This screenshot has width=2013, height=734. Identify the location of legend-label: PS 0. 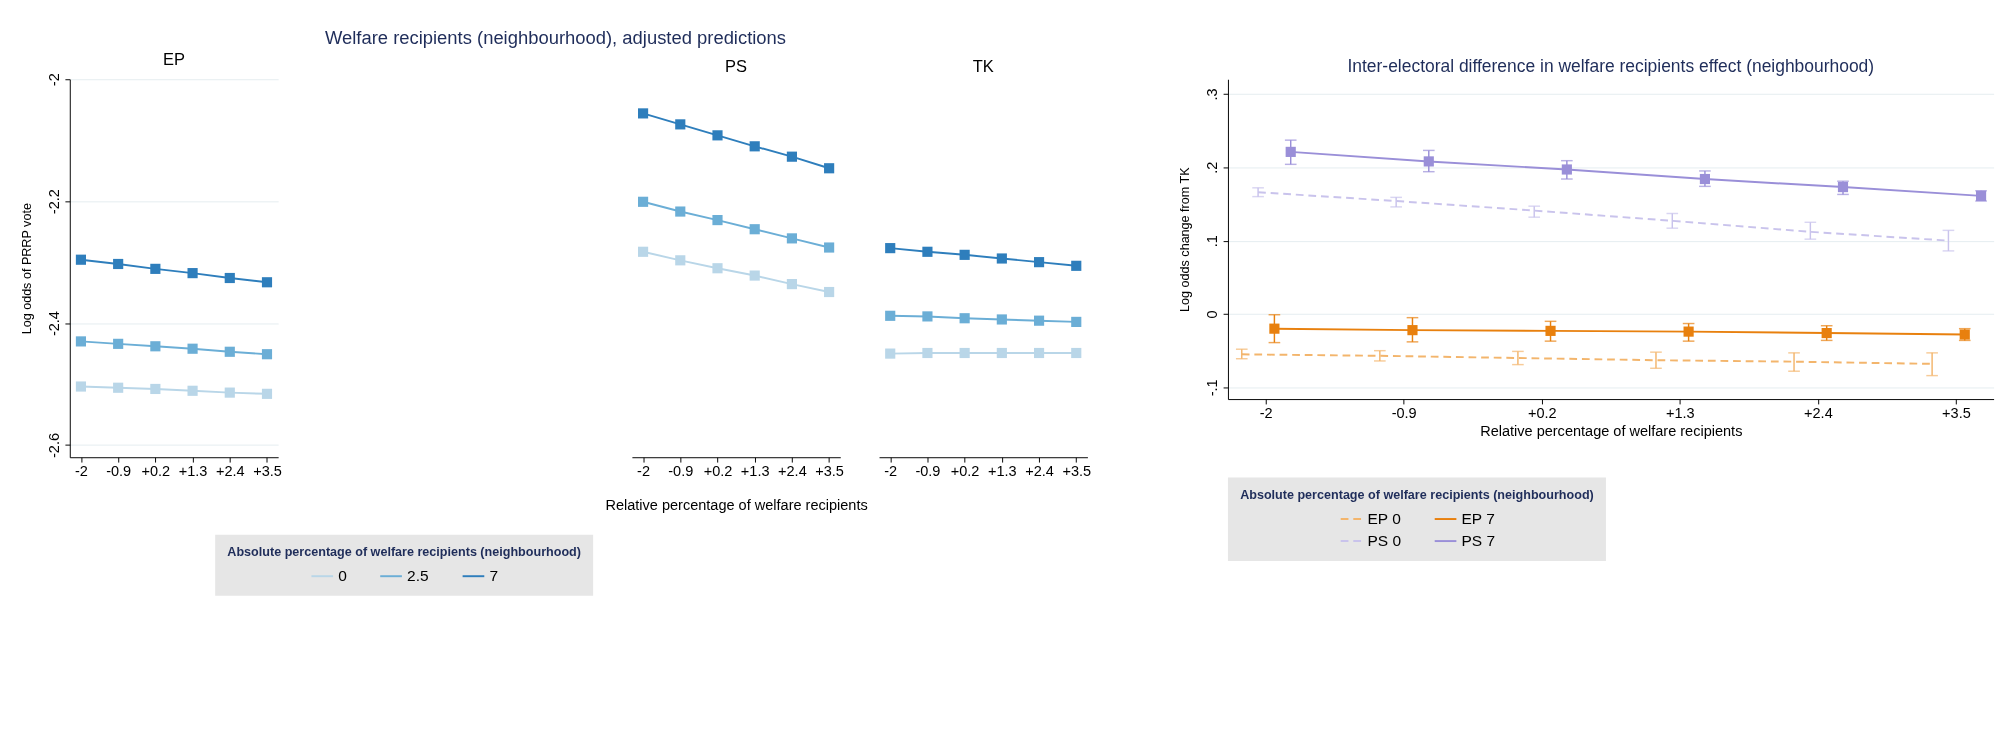
(1384, 540).